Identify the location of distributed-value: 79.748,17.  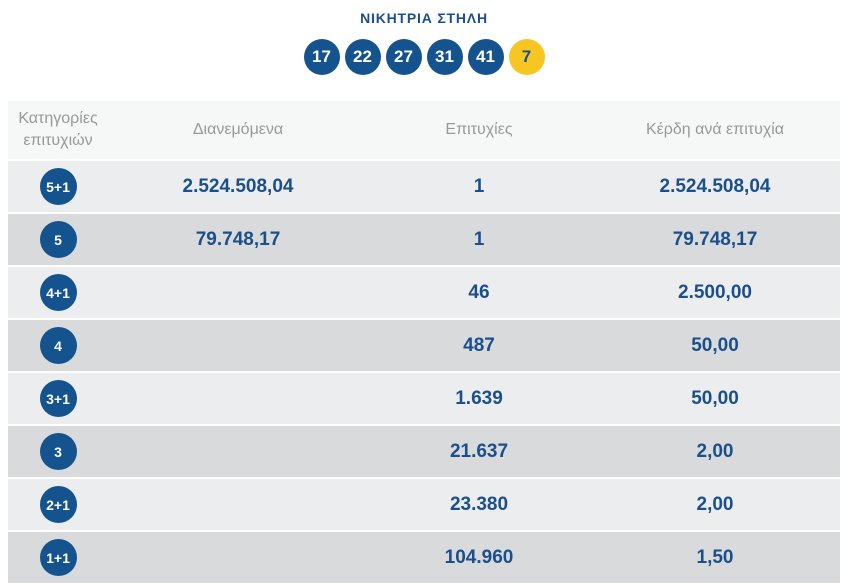
(238, 239).